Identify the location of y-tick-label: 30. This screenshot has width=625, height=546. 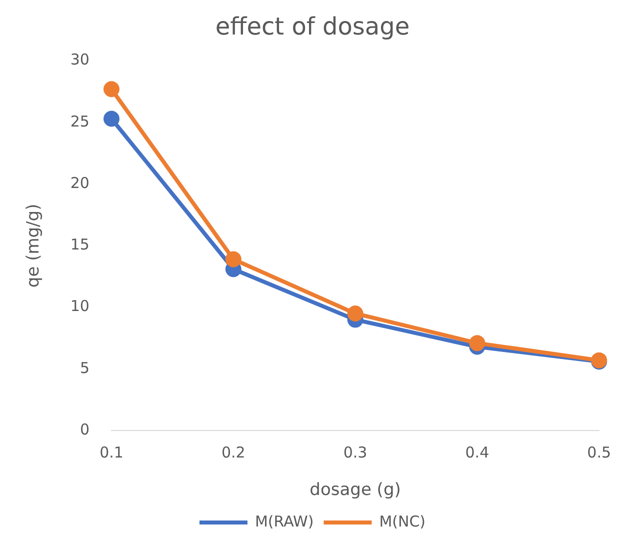
(80, 59).